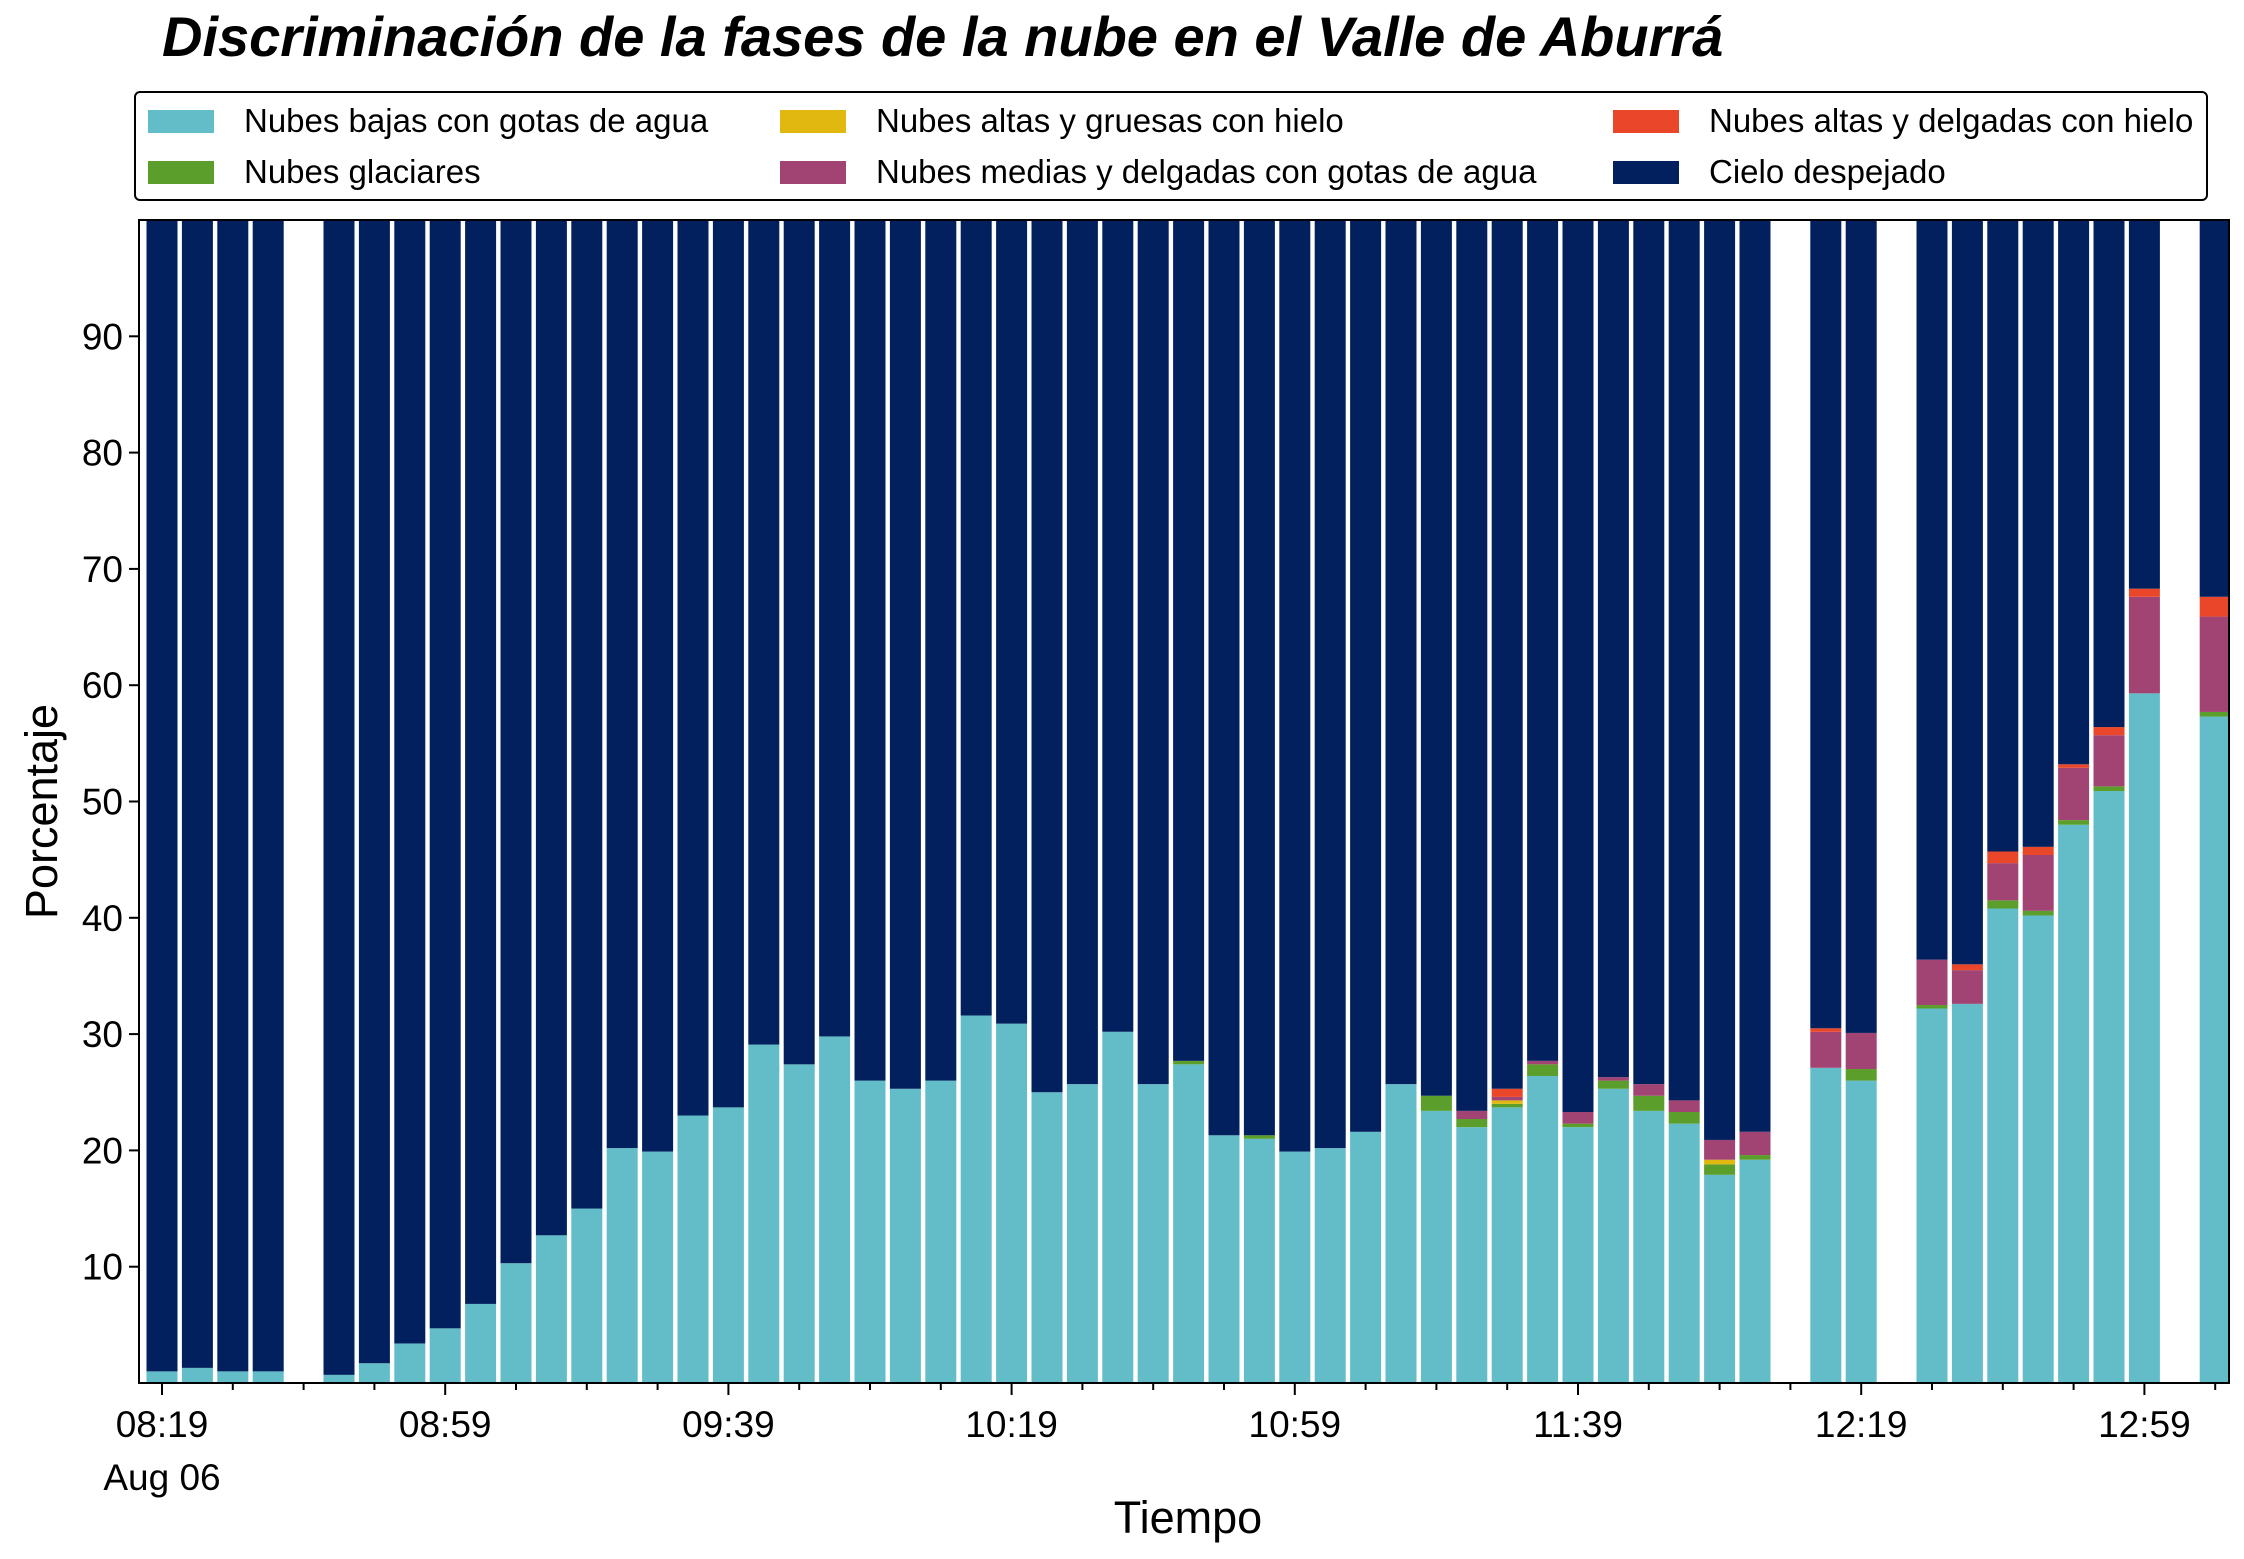  What do you see at coordinates (102, 453) in the screenshot?
I see `y-tick-label: 80` at bounding box center [102, 453].